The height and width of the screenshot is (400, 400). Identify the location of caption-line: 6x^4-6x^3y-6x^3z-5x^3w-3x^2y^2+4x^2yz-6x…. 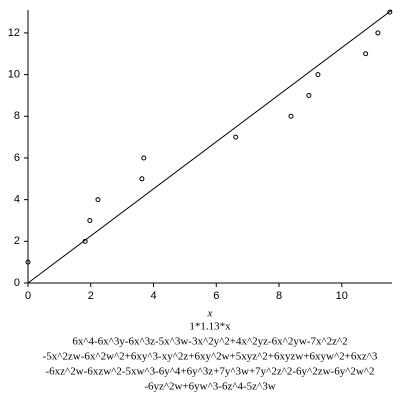
(209, 342).